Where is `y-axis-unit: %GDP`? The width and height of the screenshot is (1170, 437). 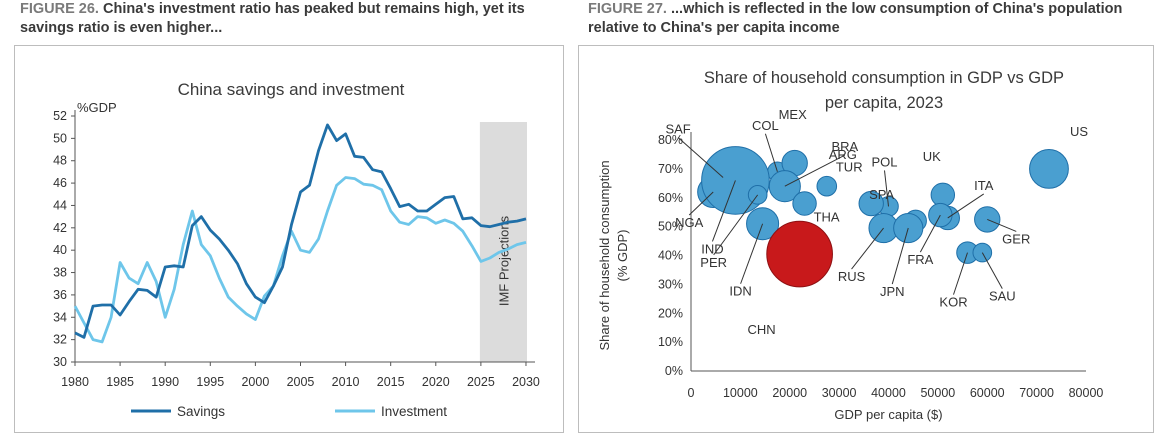
y-axis-unit: %GDP is located at coordinates (97, 107).